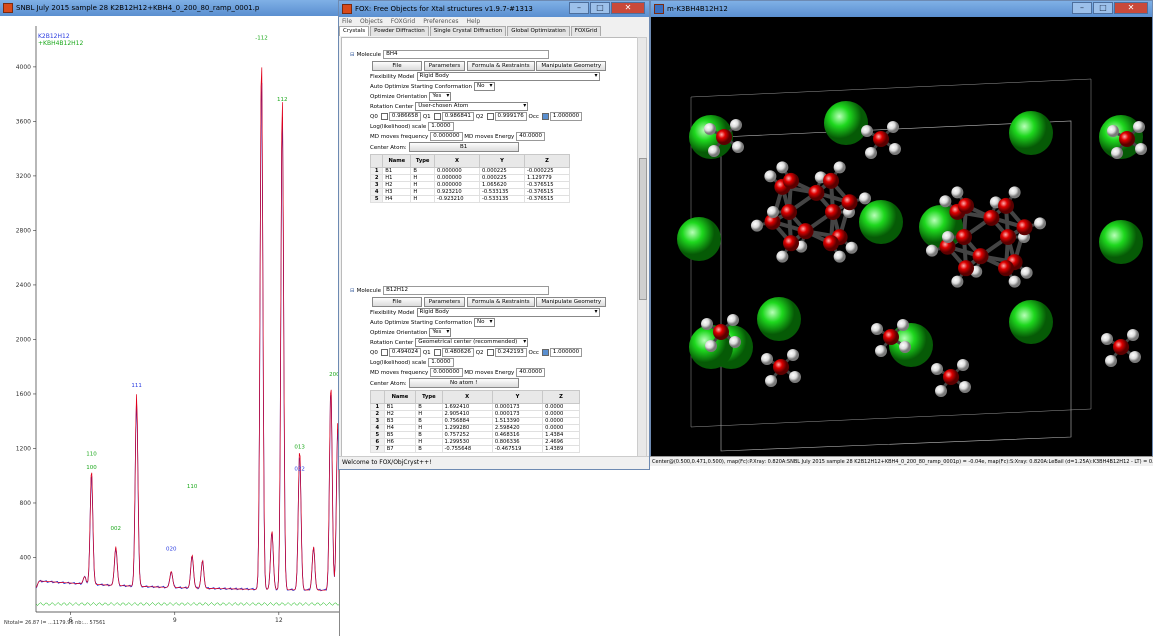 This screenshot has width=1153, height=636. I want to click on collapse-icon: ⊟, so click(352, 291).